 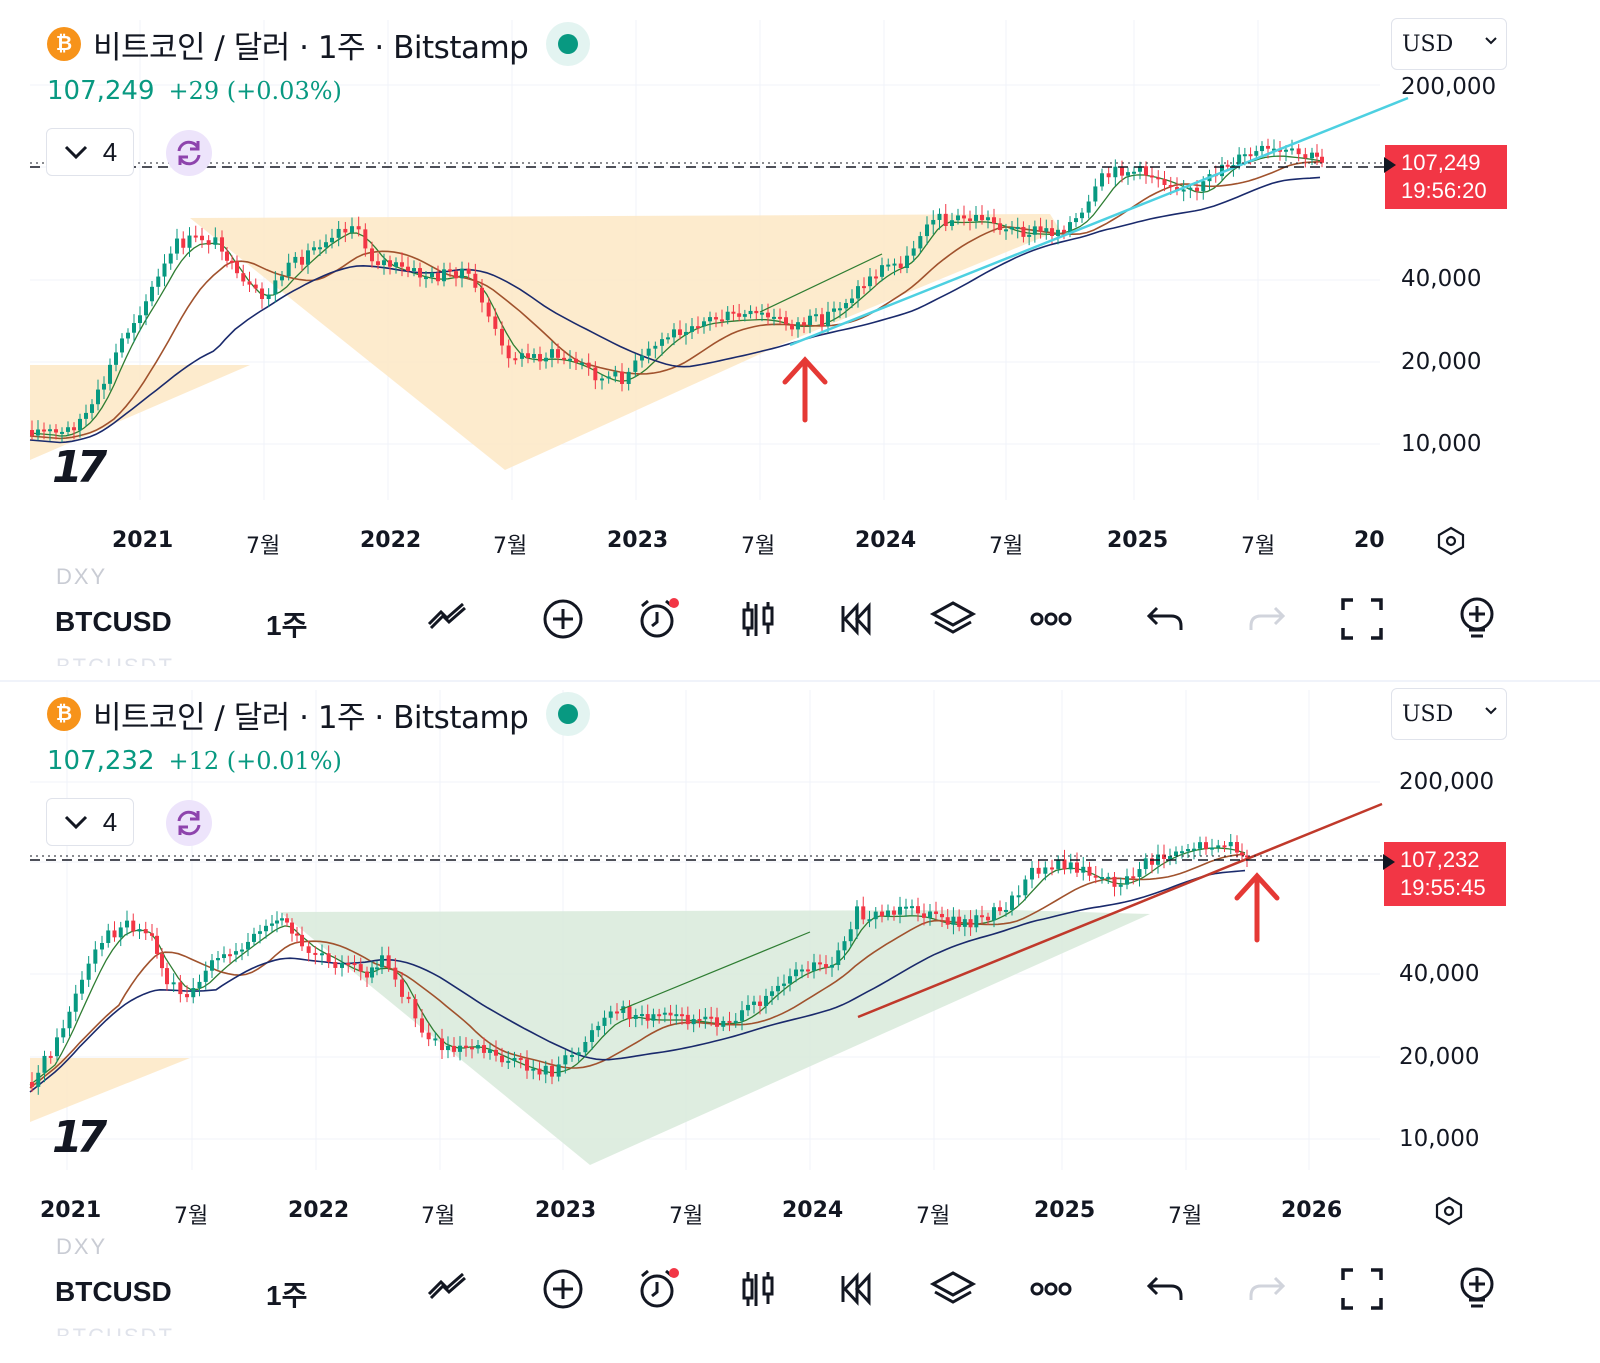 I want to click on last-price-tag: 107,232 19:55:45, so click(x=1444, y=874).